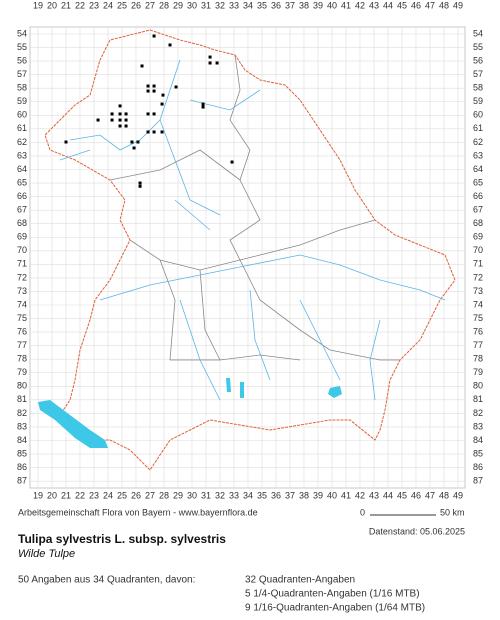 The height and width of the screenshot is (620, 500). What do you see at coordinates (106, 580) in the screenshot?
I see `summary: 50 Angaben aus 34 Quadranten, davon:` at bounding box center [106, 580].